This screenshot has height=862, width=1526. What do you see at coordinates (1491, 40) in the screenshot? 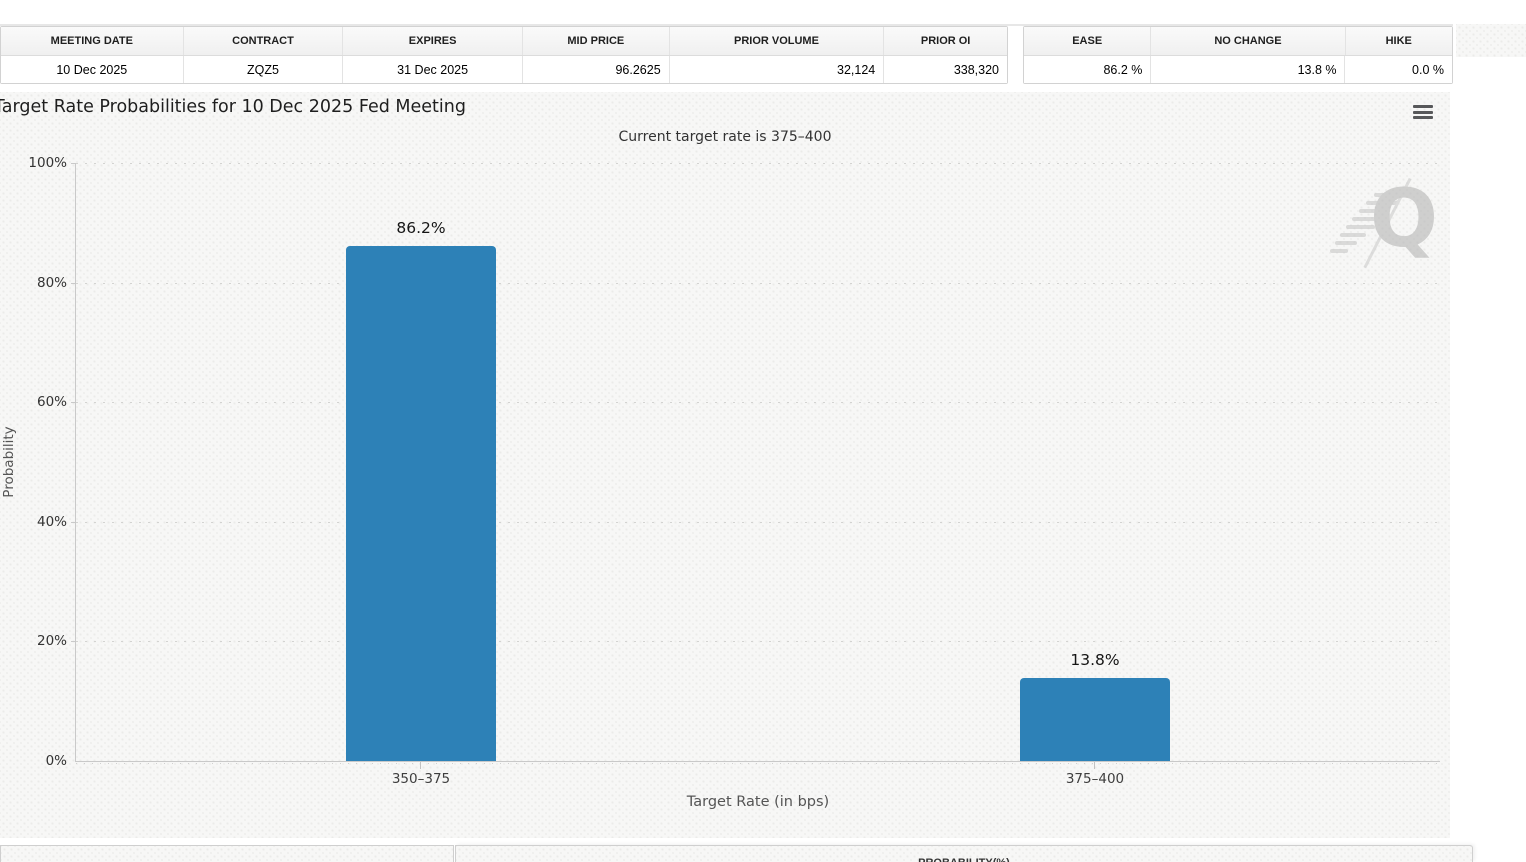
I see `top-right-background-patch` at bounding box center [1491, 40].